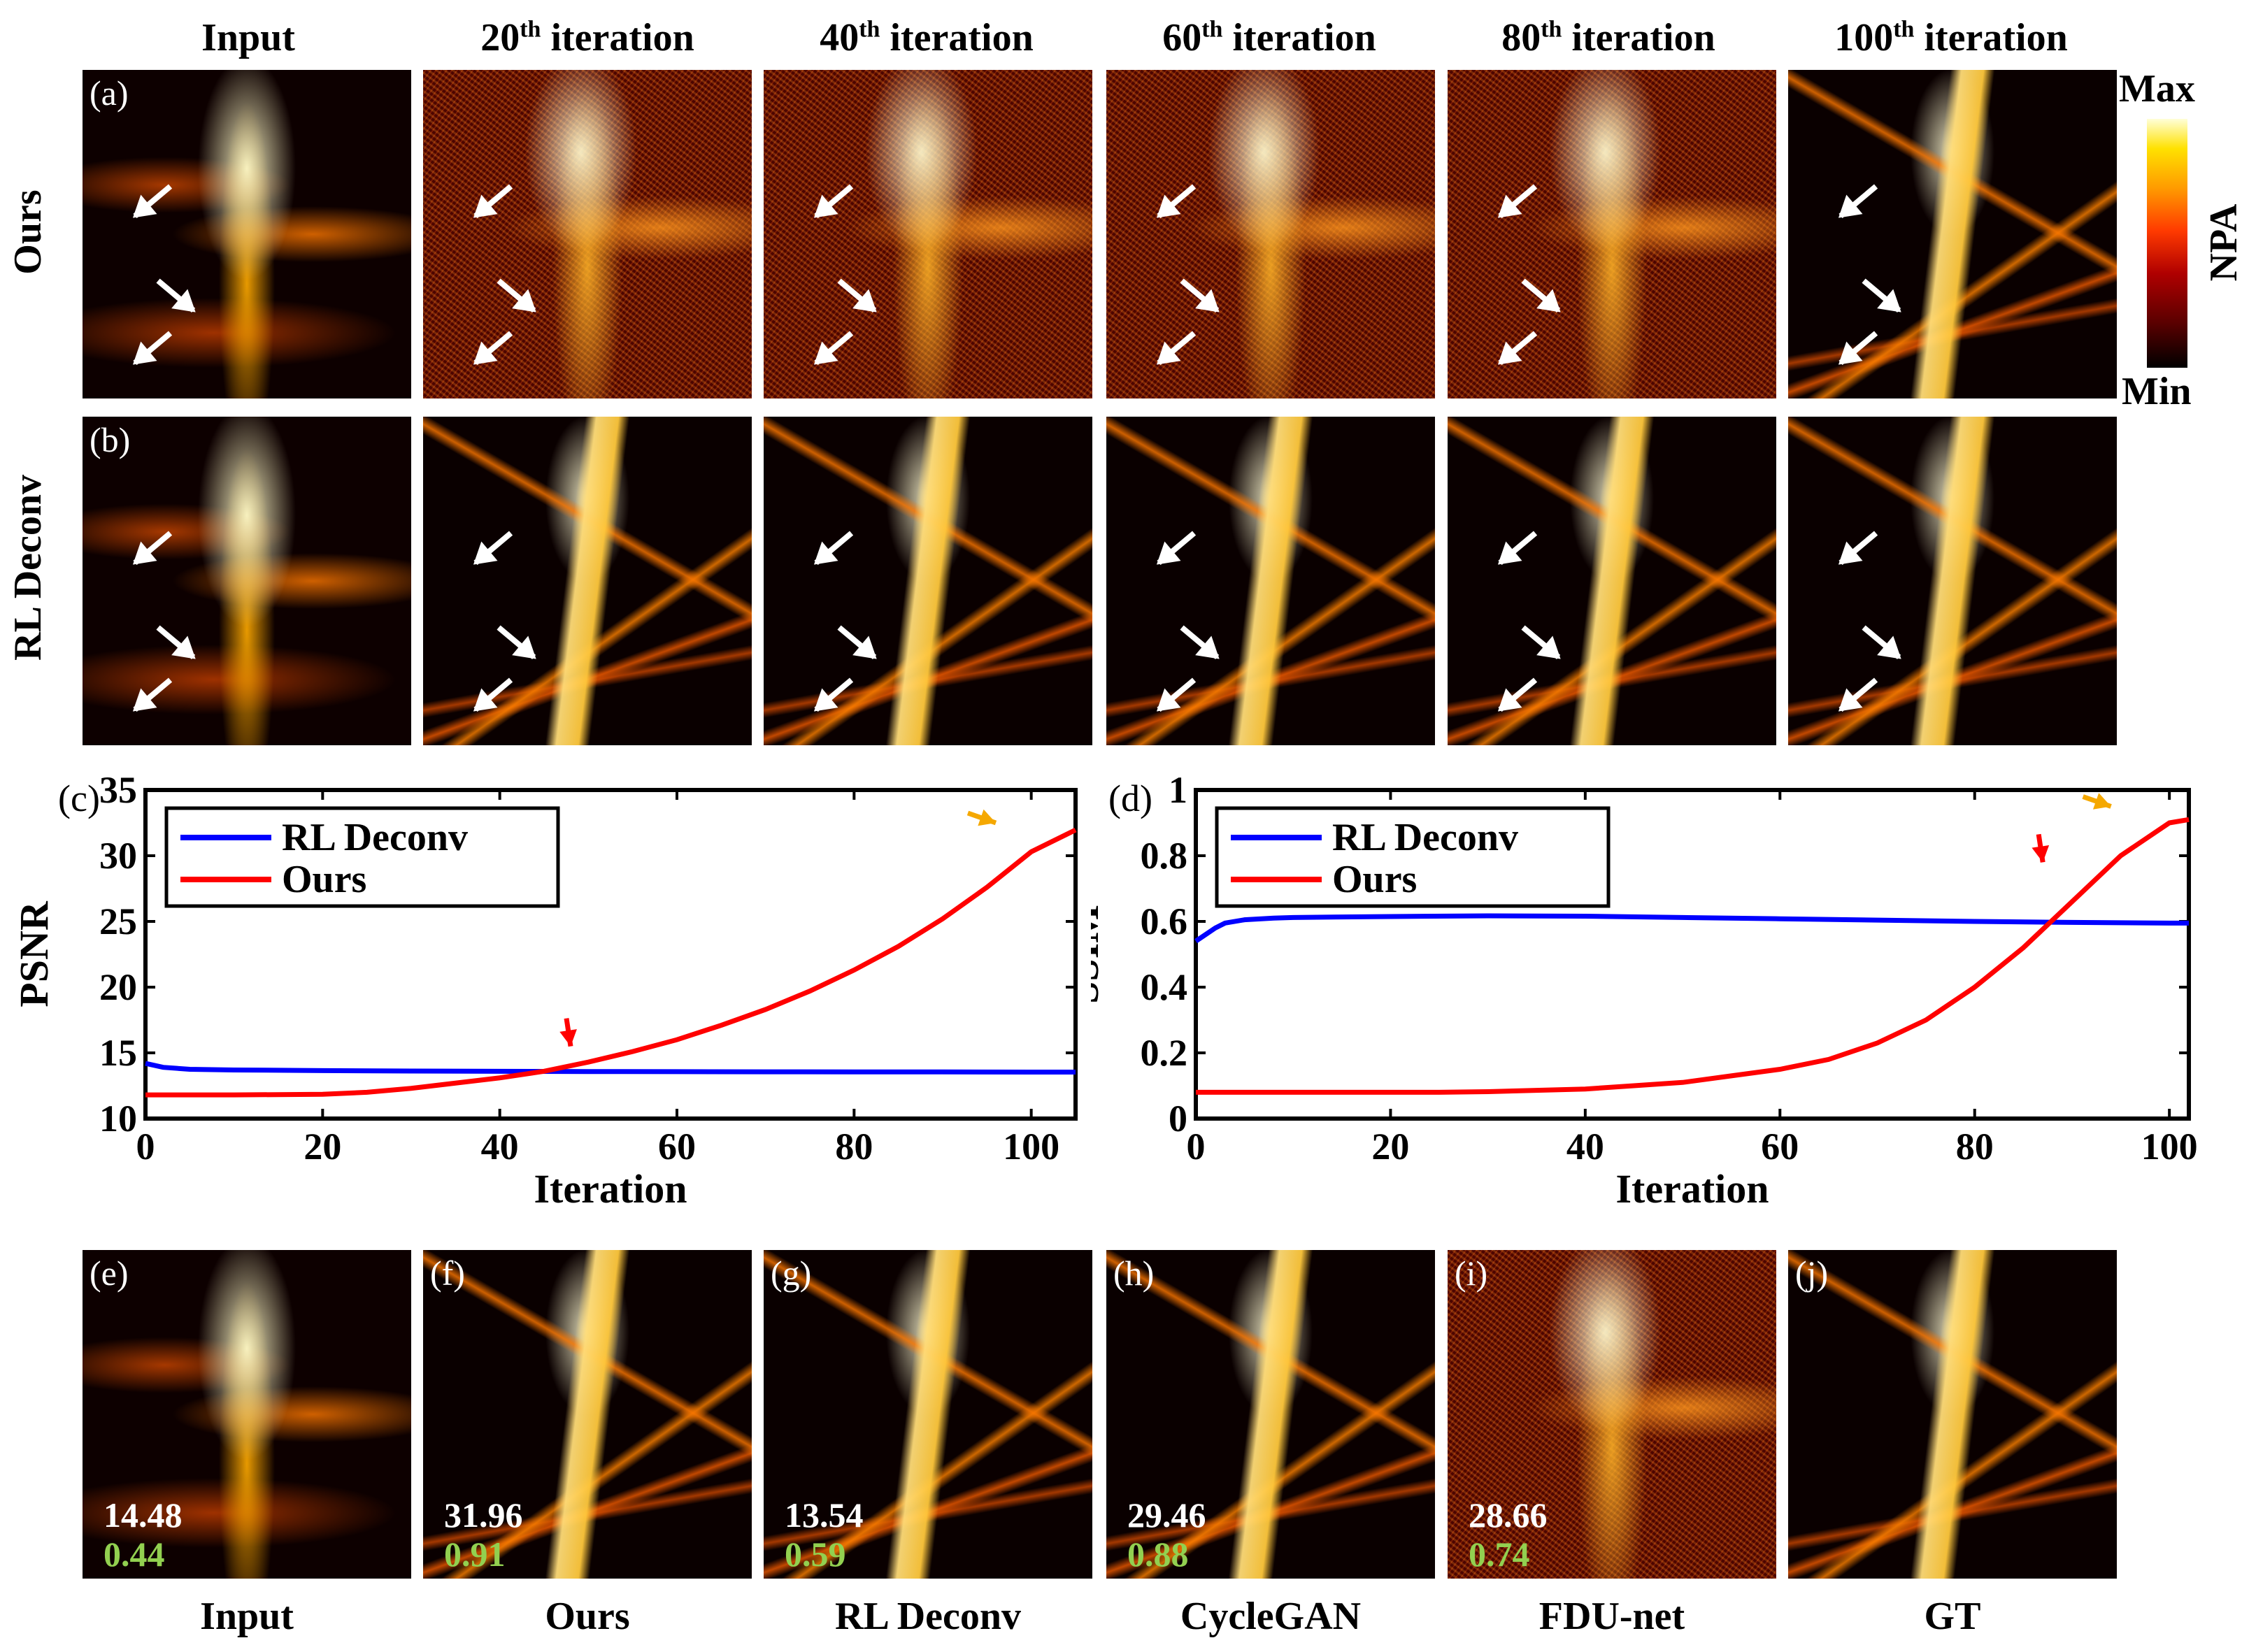  What do you see at coordinates (110, 440) in the screenshot?
I see `panel-tag-b: (b)` at bounding box center [110, 440].